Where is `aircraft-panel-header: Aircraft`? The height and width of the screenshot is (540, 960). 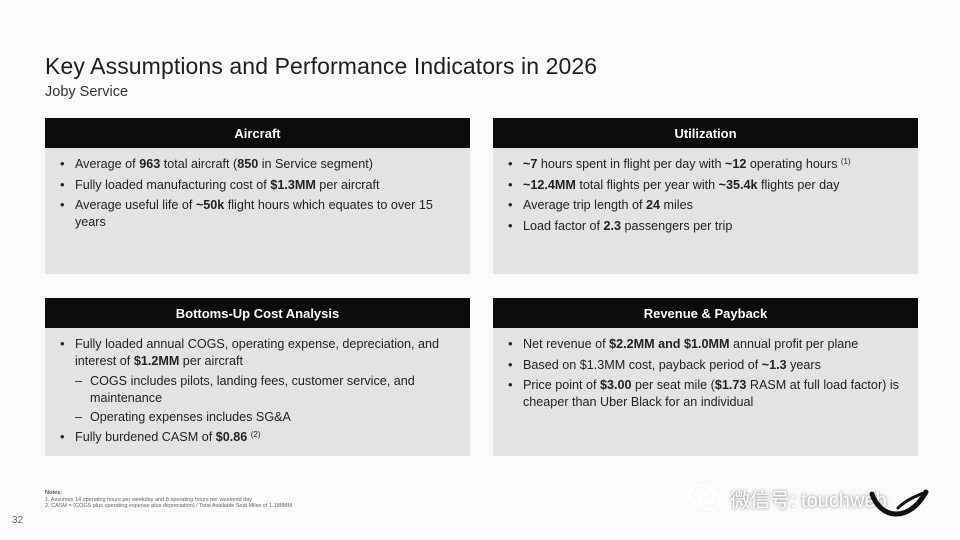
aircraft-panel-header: Aircraft is located at coordinates (257, 133).